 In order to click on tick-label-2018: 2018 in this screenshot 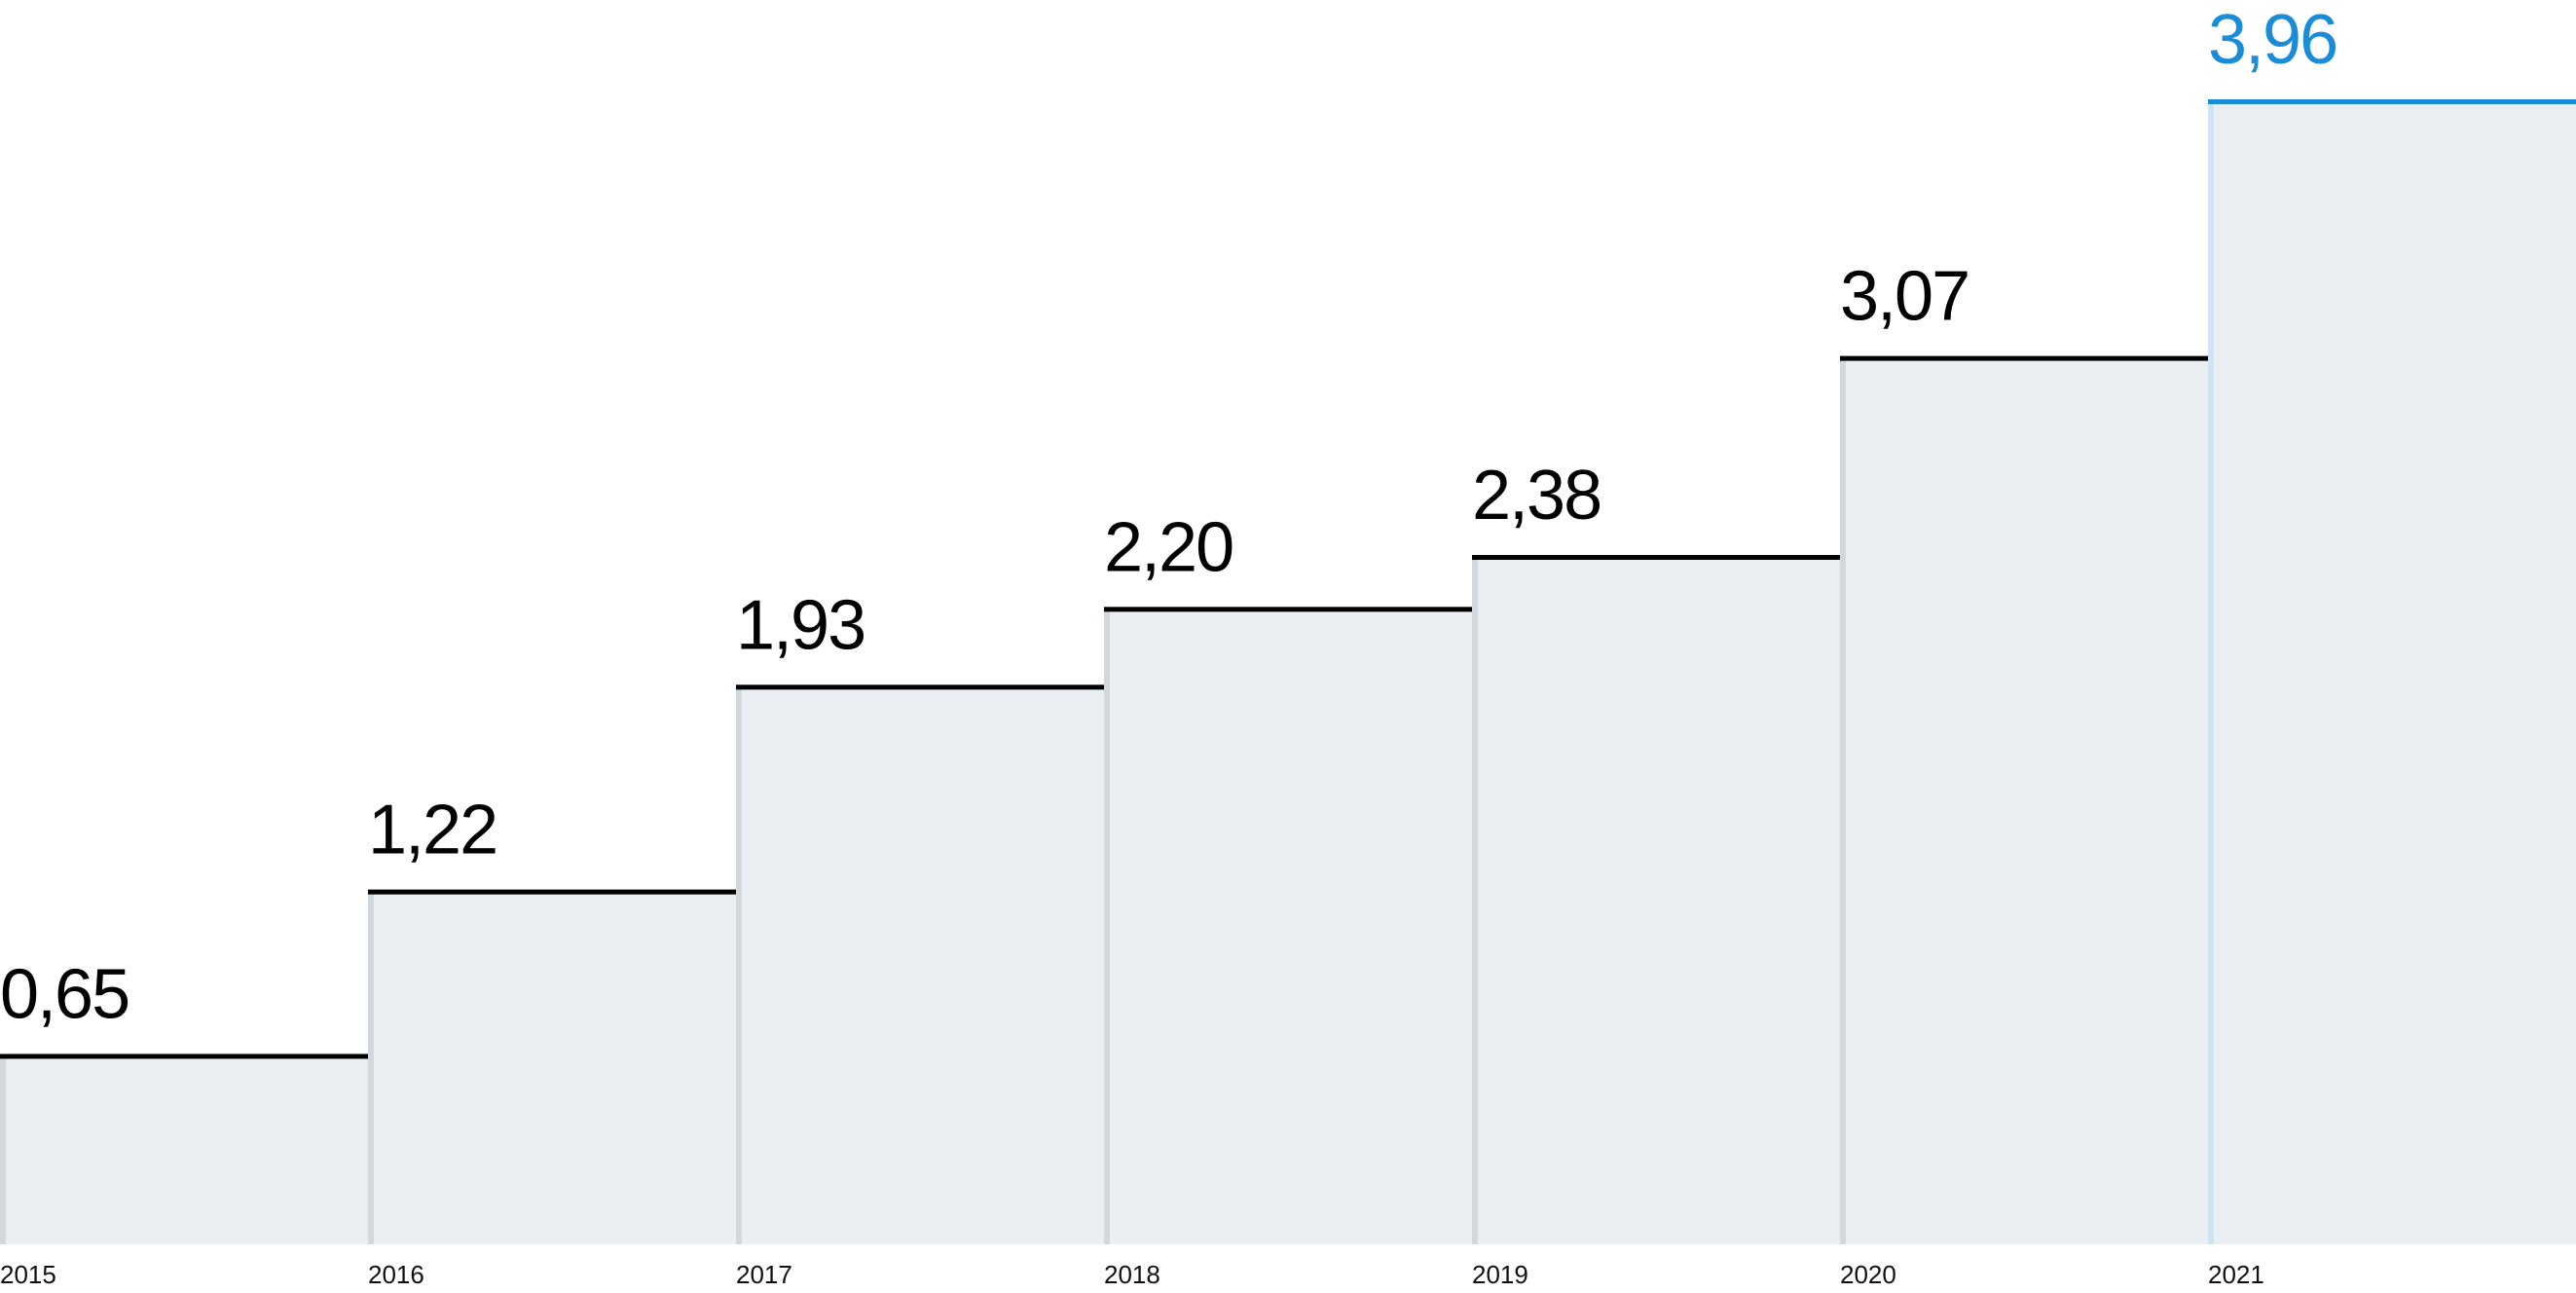, I will do `click(1132, 1275)`.